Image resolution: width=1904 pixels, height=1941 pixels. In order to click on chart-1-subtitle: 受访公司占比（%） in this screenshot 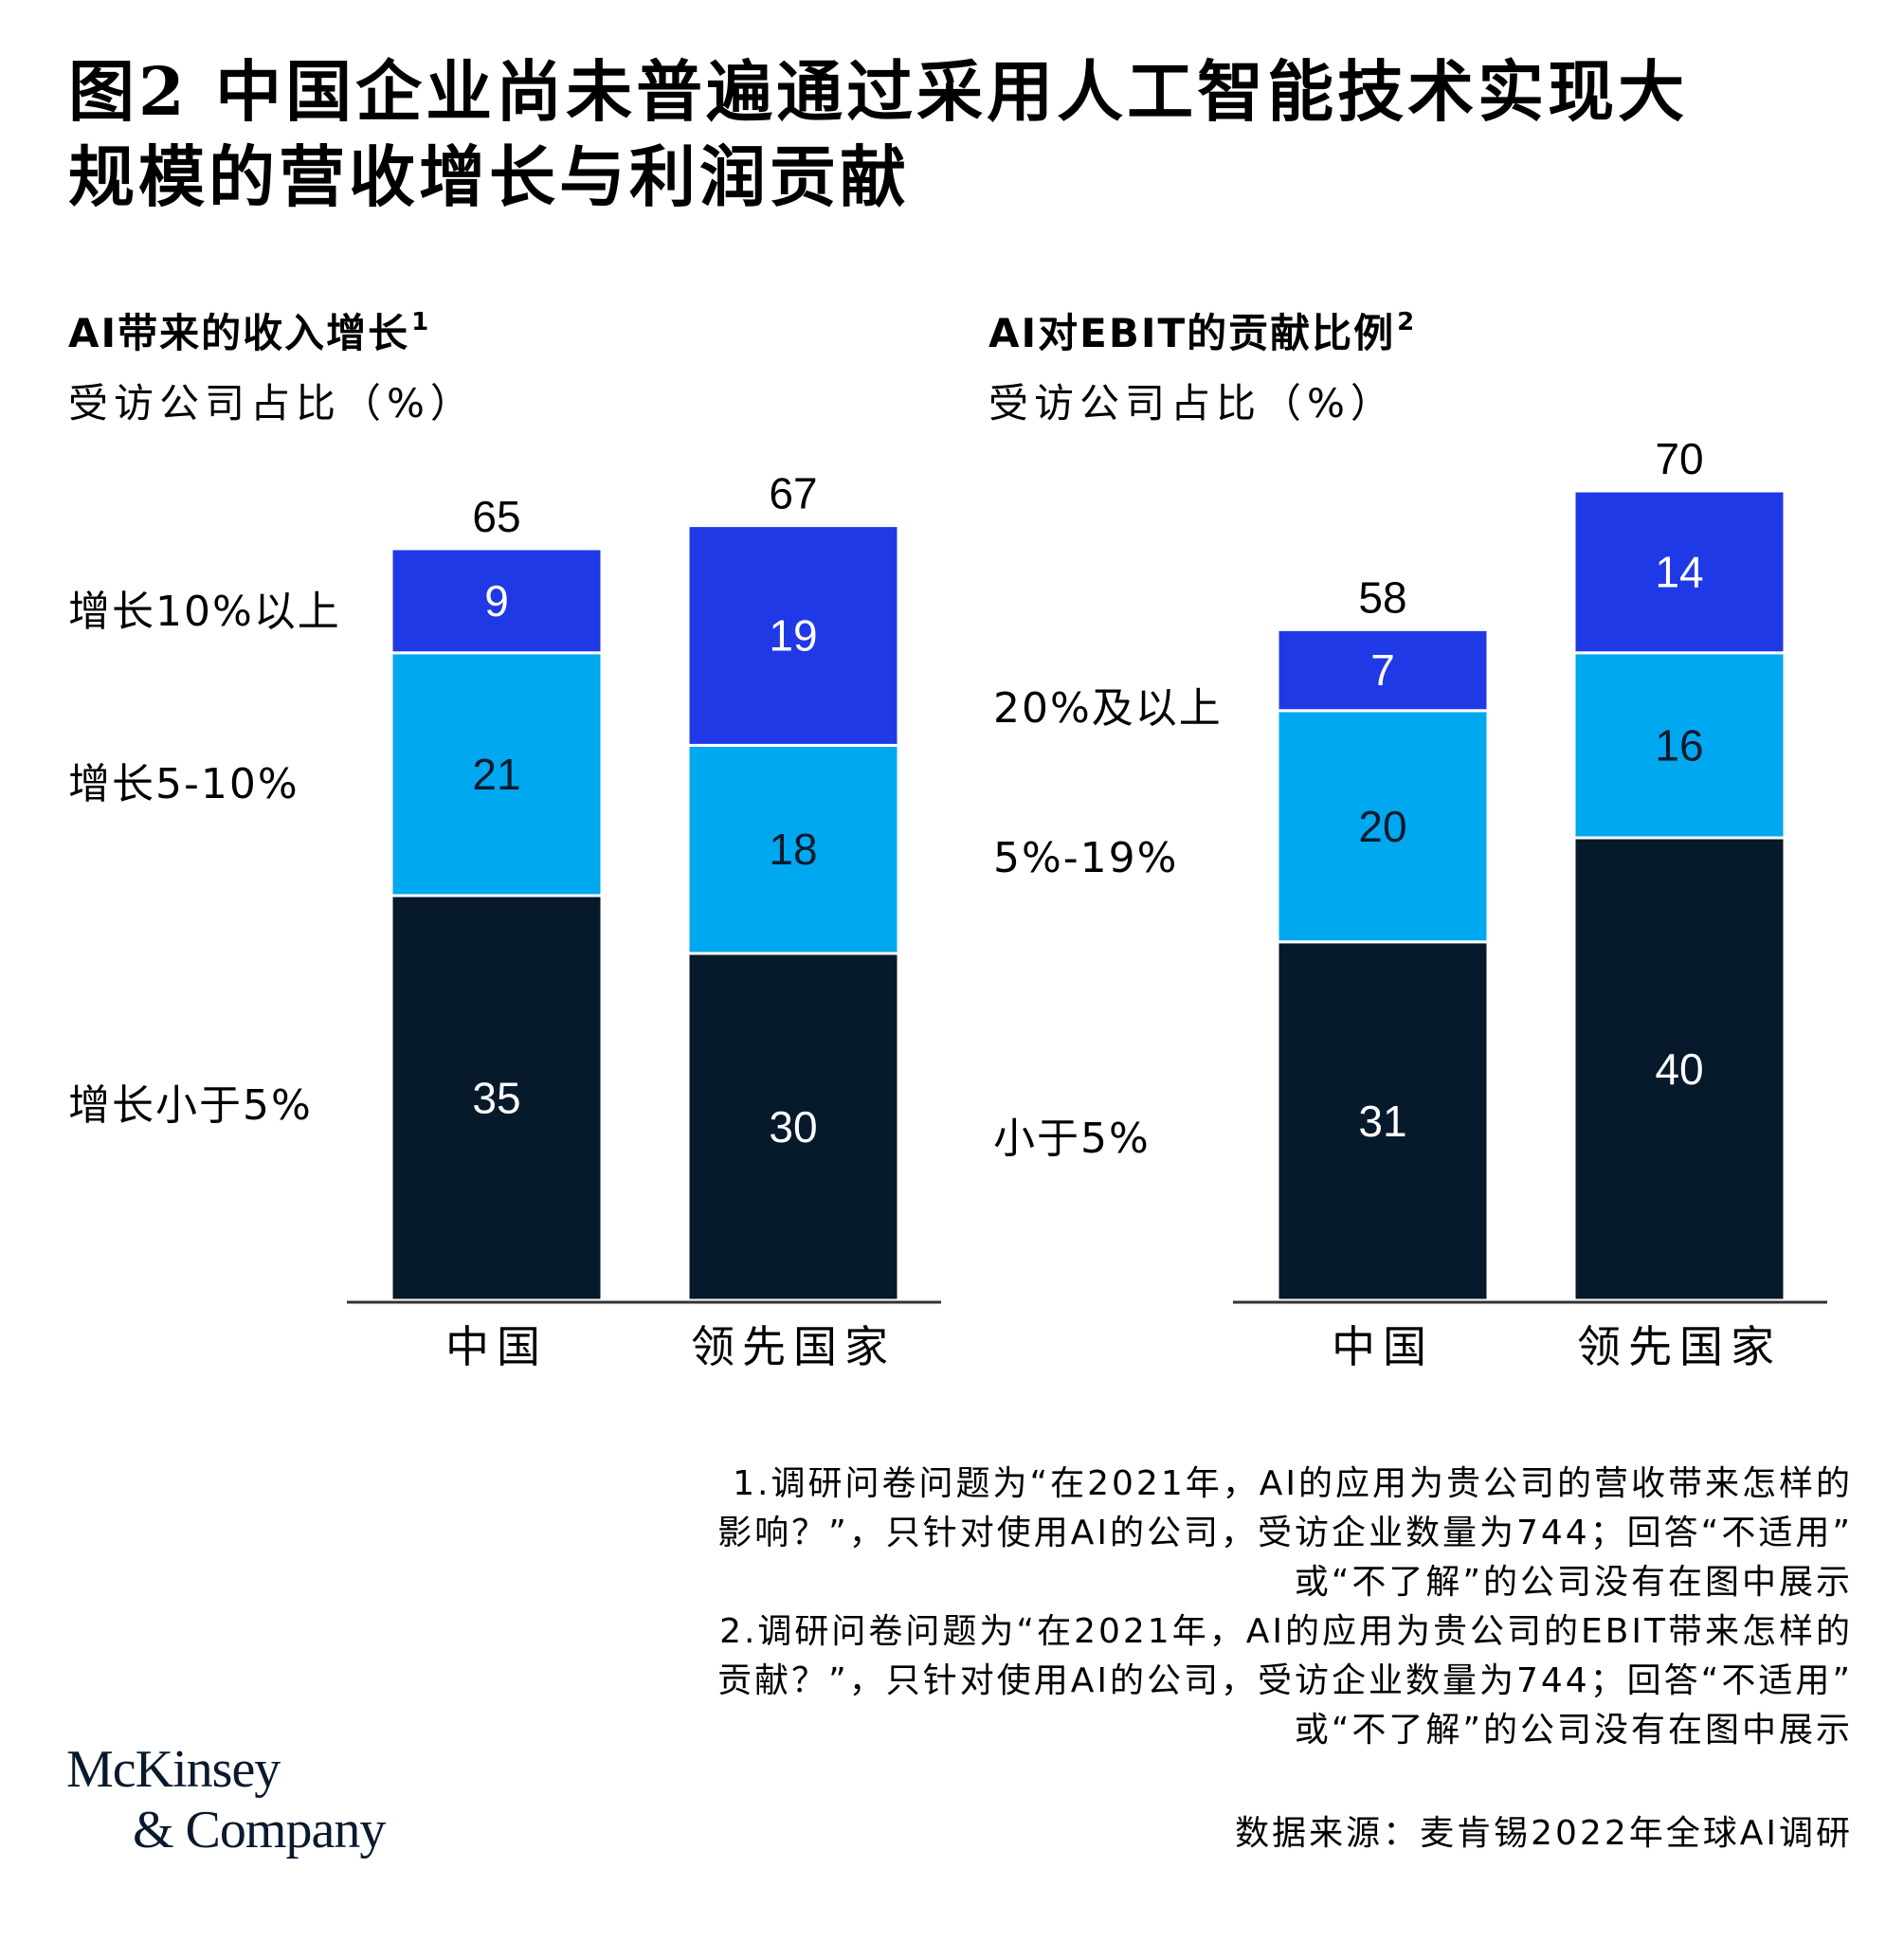, I will do `click(272, 403)`.